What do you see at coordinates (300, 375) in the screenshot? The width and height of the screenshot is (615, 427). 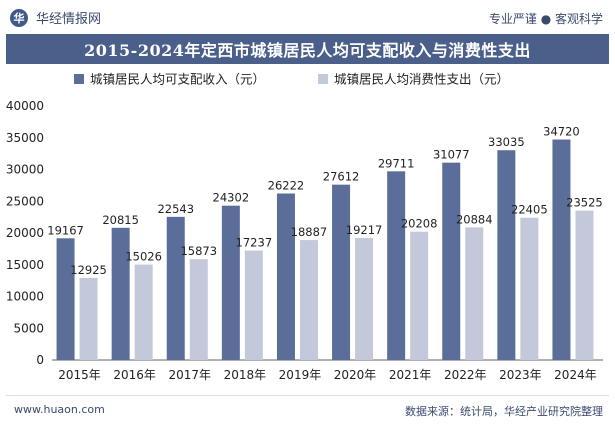 I see `x-tick-label: 2019年` at bounding box center [300, 375].